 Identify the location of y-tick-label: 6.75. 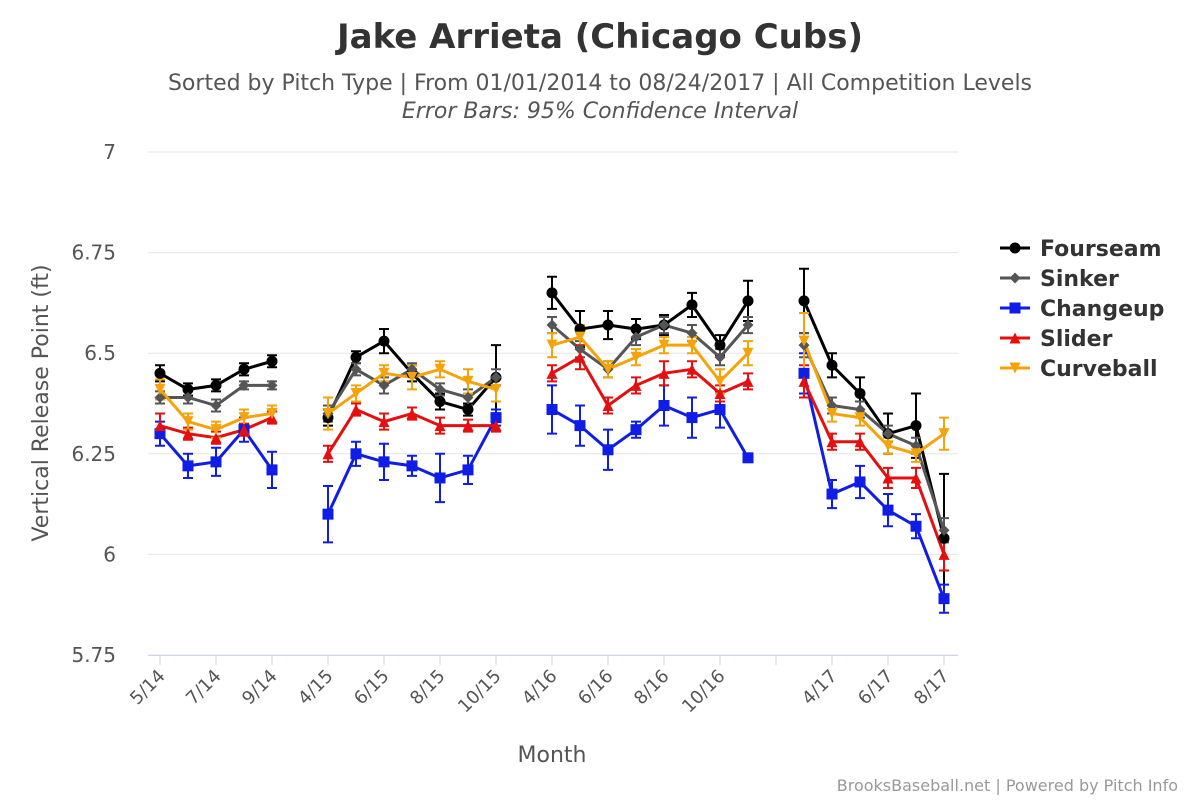
(93, 253).